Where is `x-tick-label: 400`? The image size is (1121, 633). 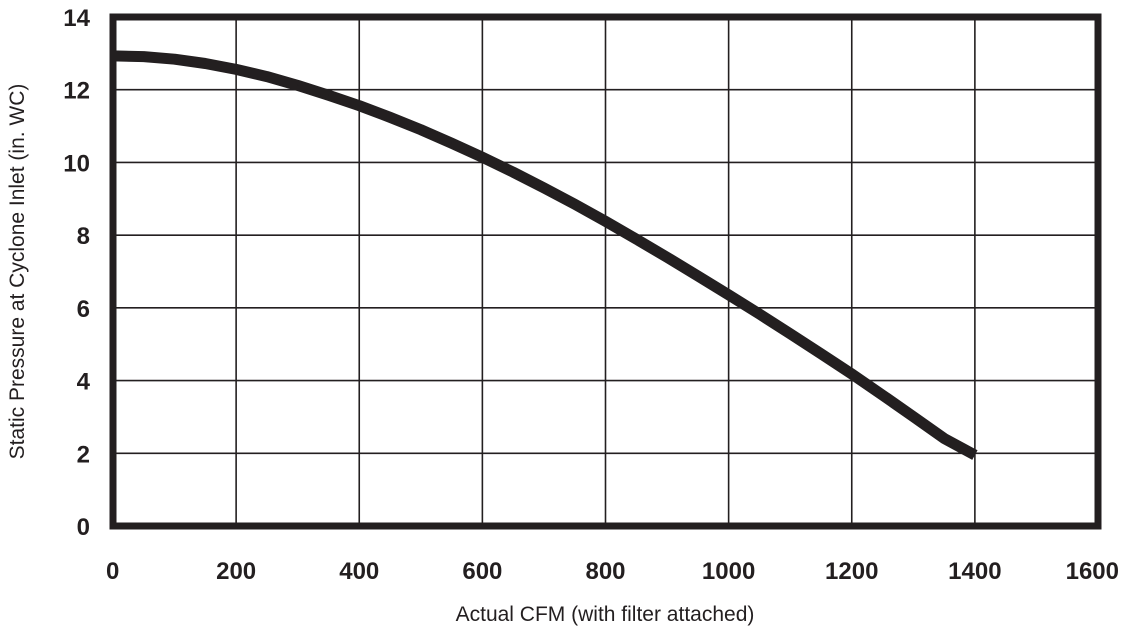 x-tick-label: 400 is located at coordinates (359, 571).